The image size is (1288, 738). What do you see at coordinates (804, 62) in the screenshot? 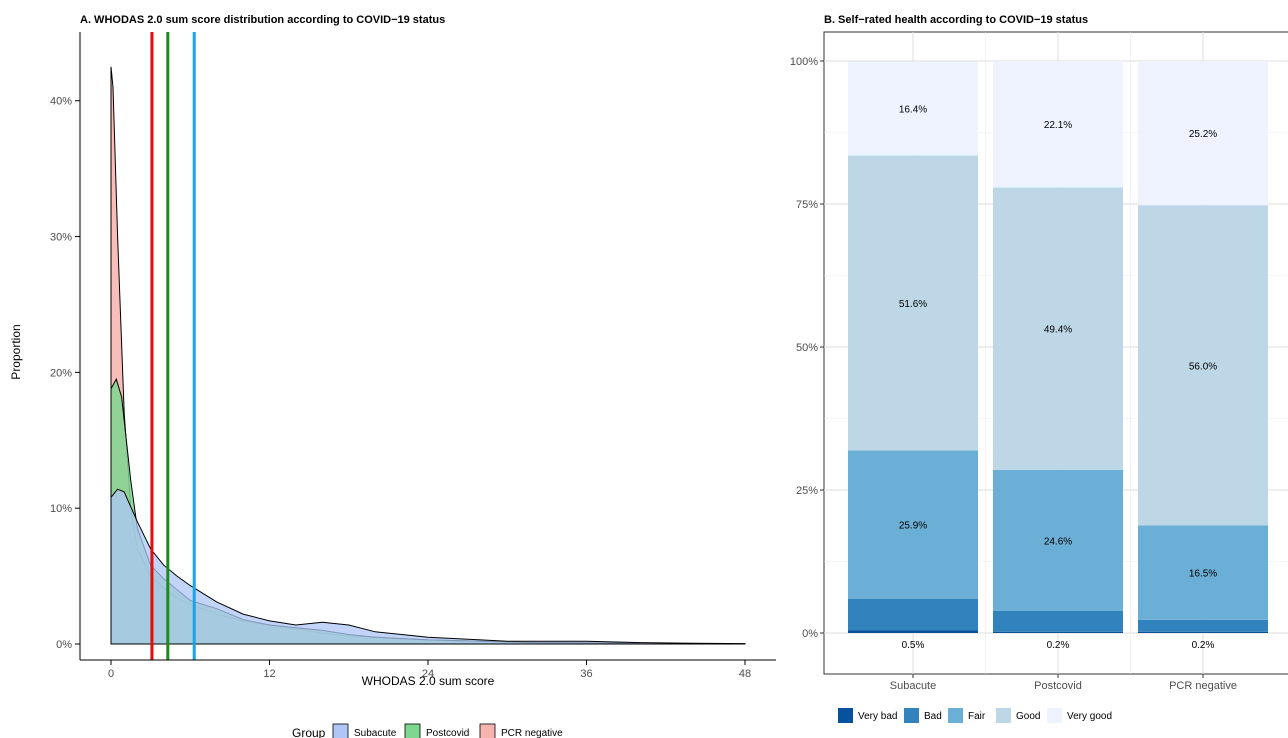
I see `y-tick-label: 100%` at bounding box center [804, 62].